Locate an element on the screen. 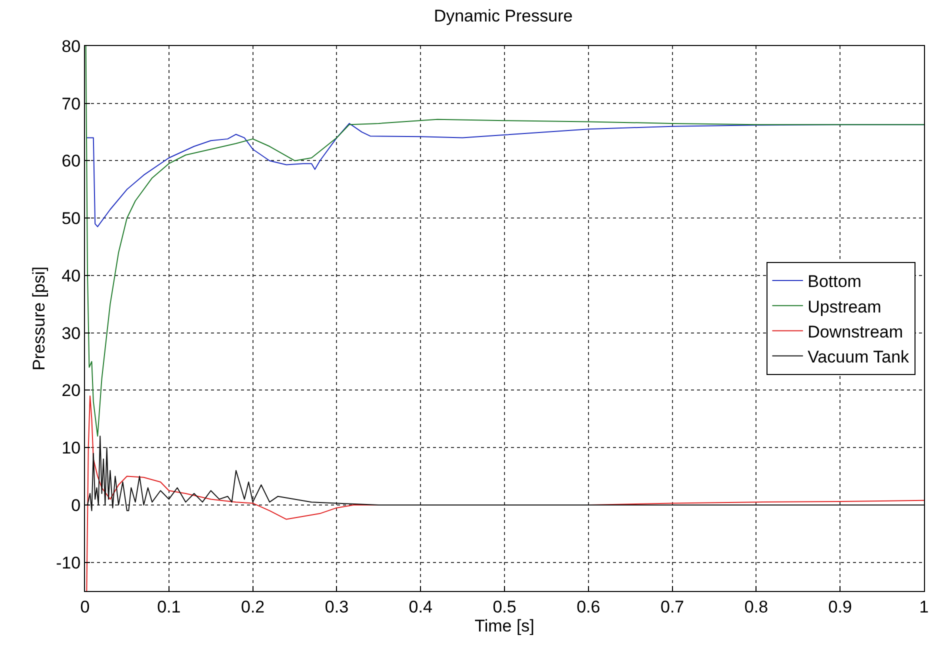  y-tick-label: 20 is located at coordinates (71, 390).